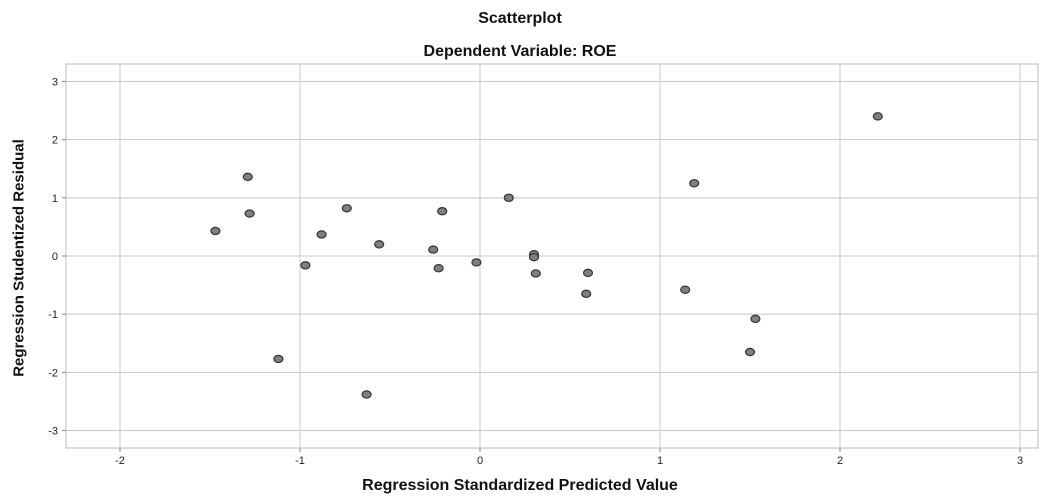 This screenshot has height=498, width=1040. I want to click on x-tick-label: 0, so click(480, 461).